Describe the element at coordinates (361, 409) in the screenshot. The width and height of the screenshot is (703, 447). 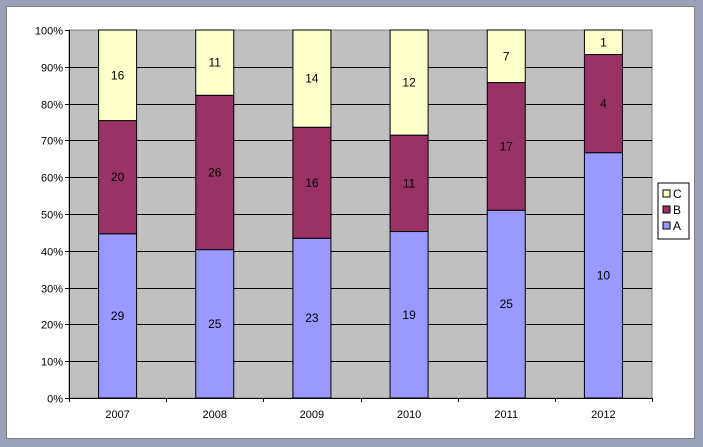
I see `x-axis: 2007 2008 2009 2010 2011 2012` at that location.